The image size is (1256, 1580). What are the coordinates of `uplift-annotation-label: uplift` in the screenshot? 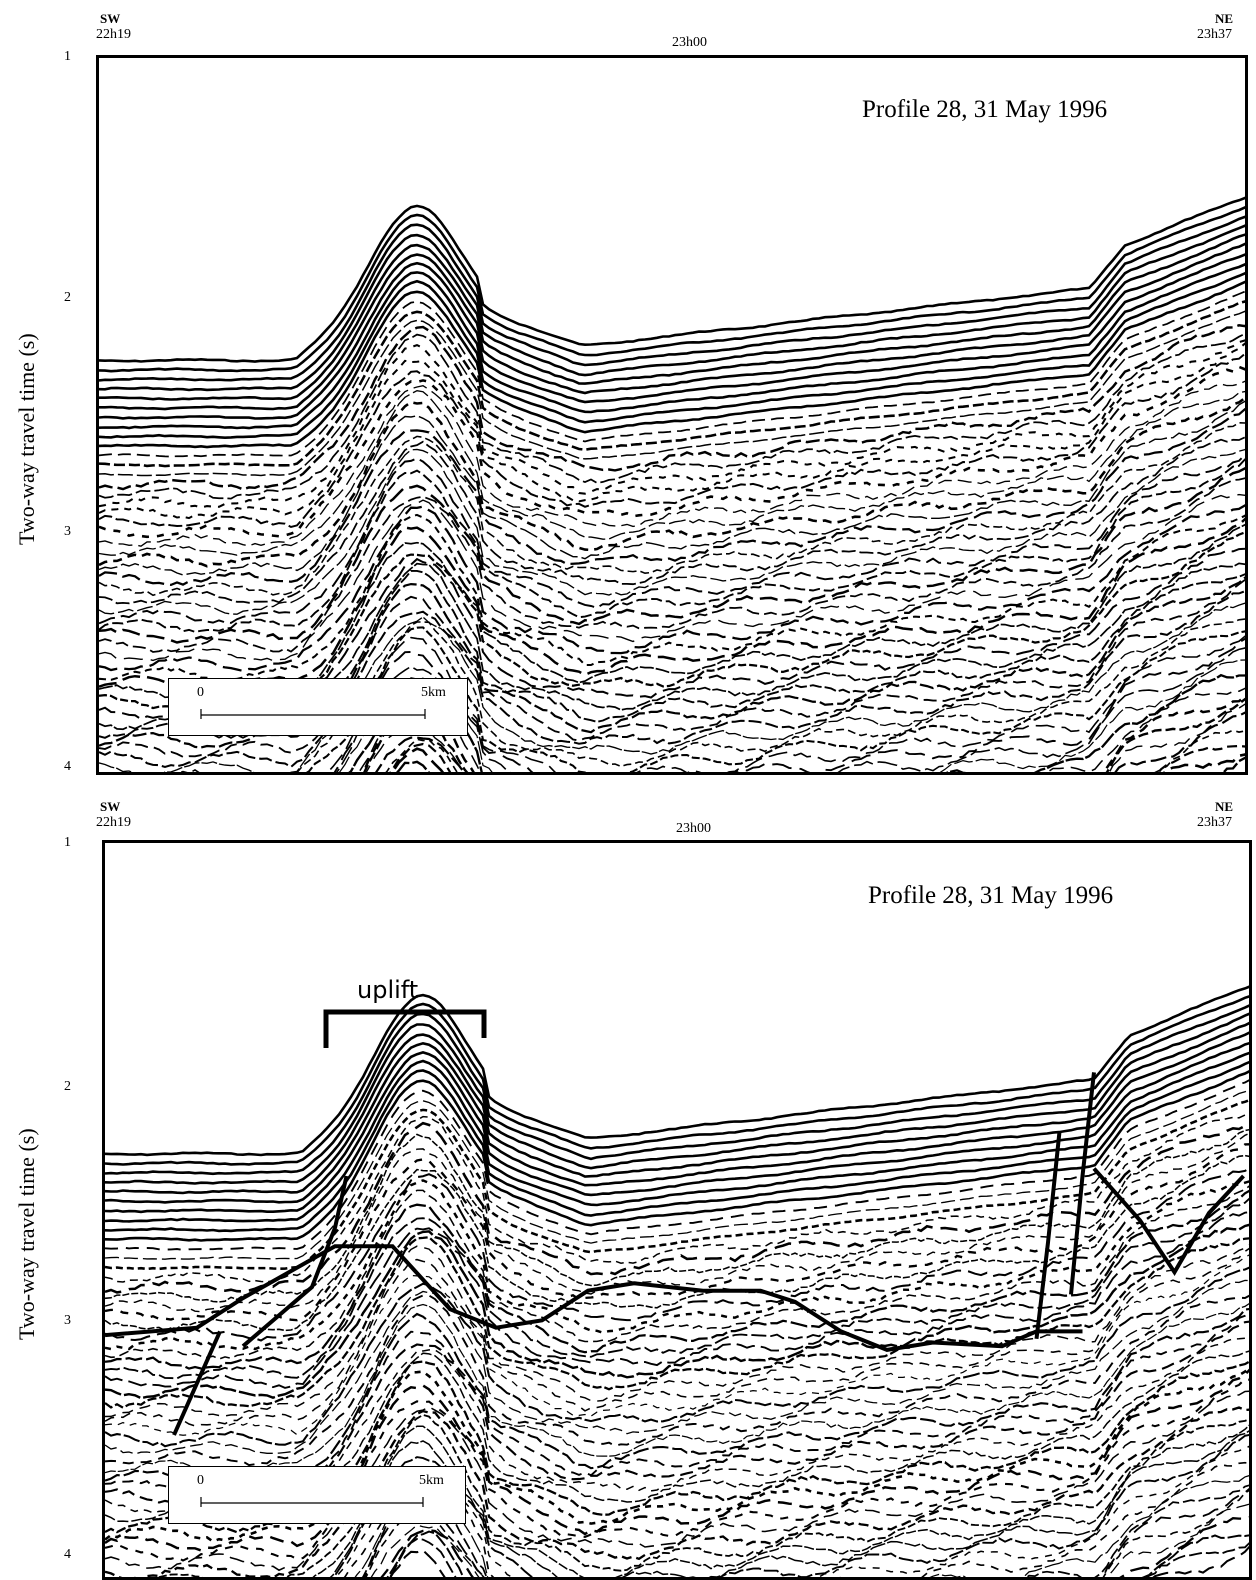 It's located at (388, 990).